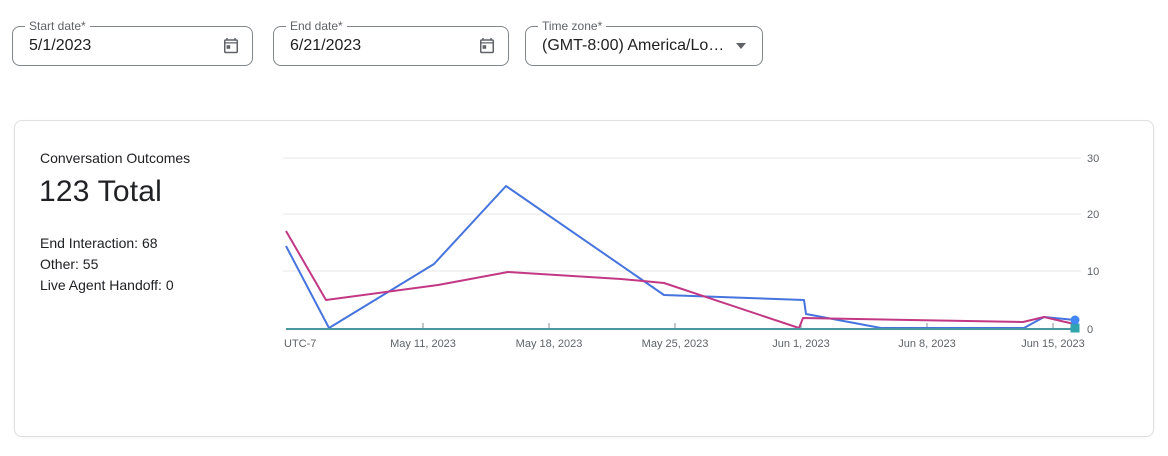 The width and height of the screenshot is (1168, 456). Describe the element at coordinates (300, 344) in the screenshot. I see `timezone-axis-label: UTC-7` at that location.